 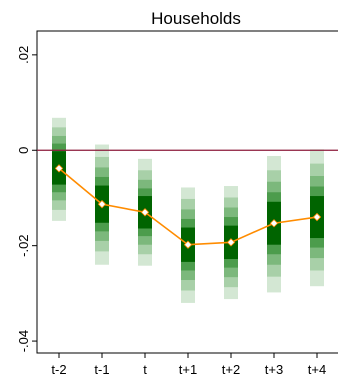 What do you see at coordinates (26, 199) in the screenshot?
I see `y-axis: .02 0 -.02 -.04` at bounding box center [26, 199].